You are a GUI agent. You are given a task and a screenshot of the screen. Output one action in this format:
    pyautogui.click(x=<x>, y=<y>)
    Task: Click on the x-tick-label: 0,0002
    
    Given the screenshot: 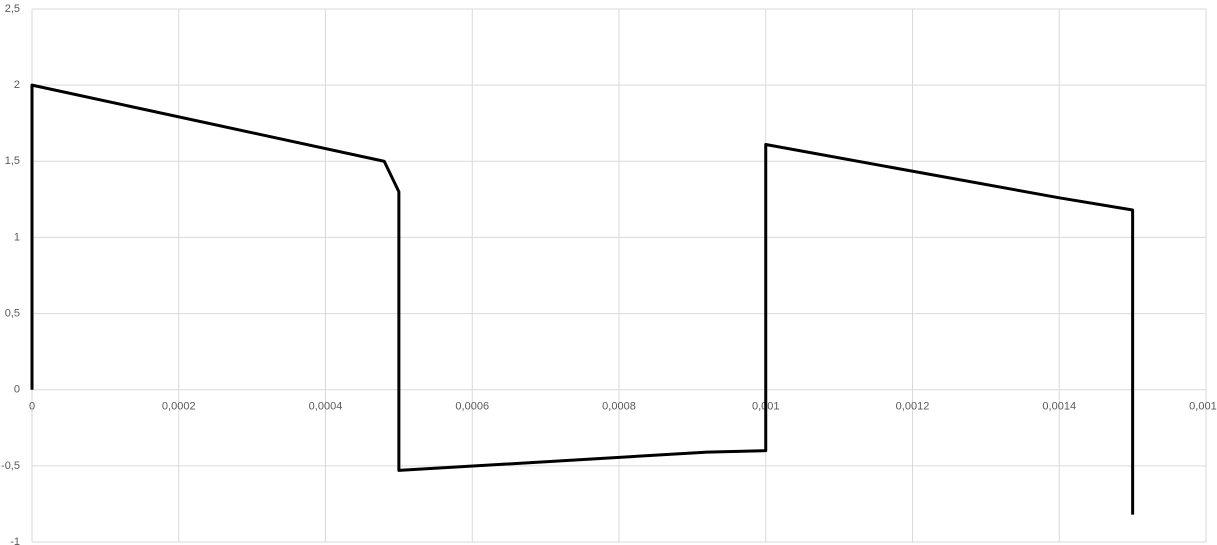 What is the action you would take?
    pyautogui.click(x=179, y=407)
    